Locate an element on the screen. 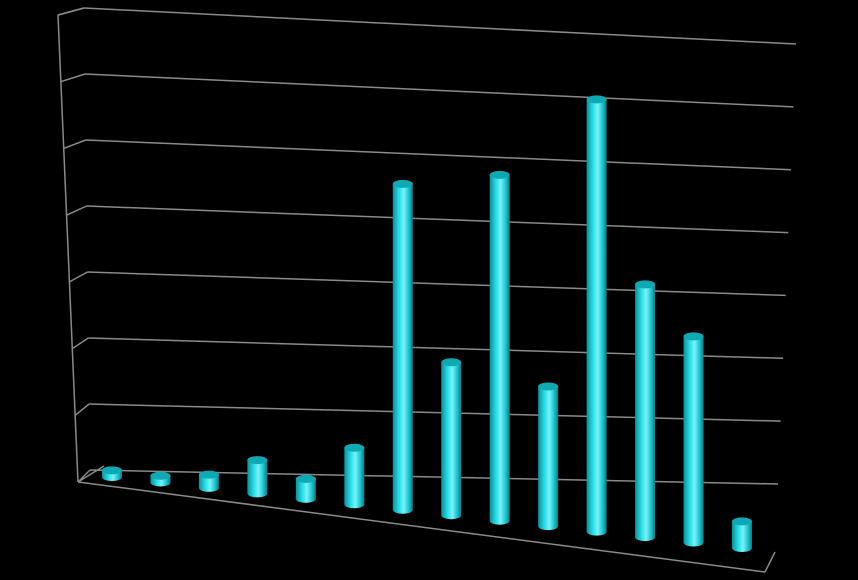 Image resolution: width=858 pixels, height=580 pixels. left-wall-front-edge is located at coordinates (68, 248).